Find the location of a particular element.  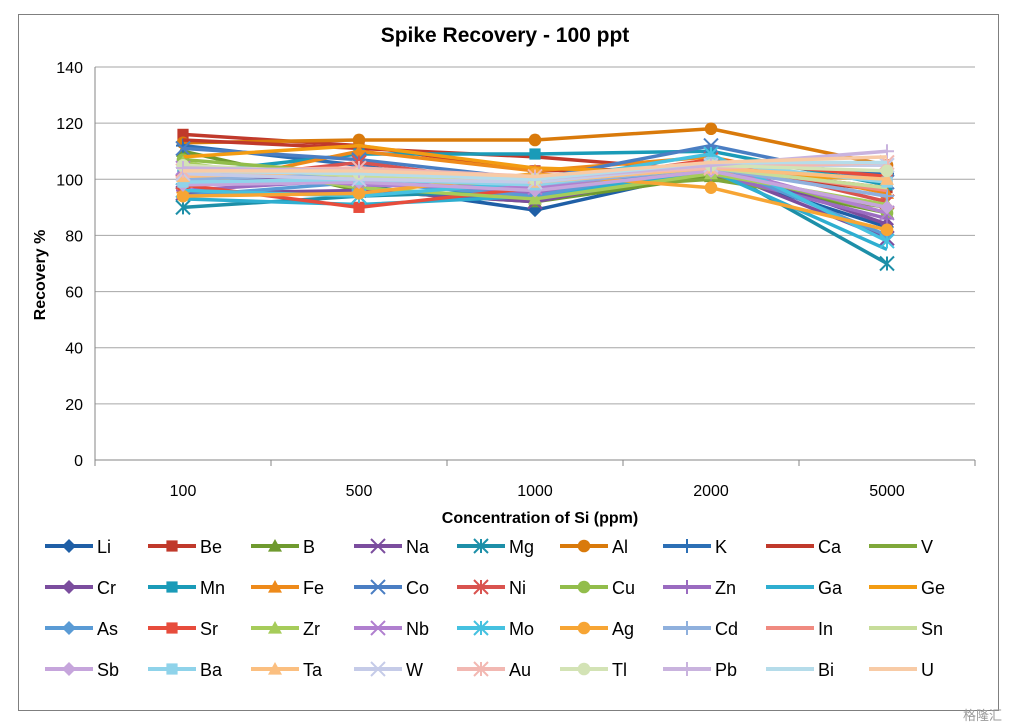

legend-label-Ni: Ni is located at coordinates (517, 588).